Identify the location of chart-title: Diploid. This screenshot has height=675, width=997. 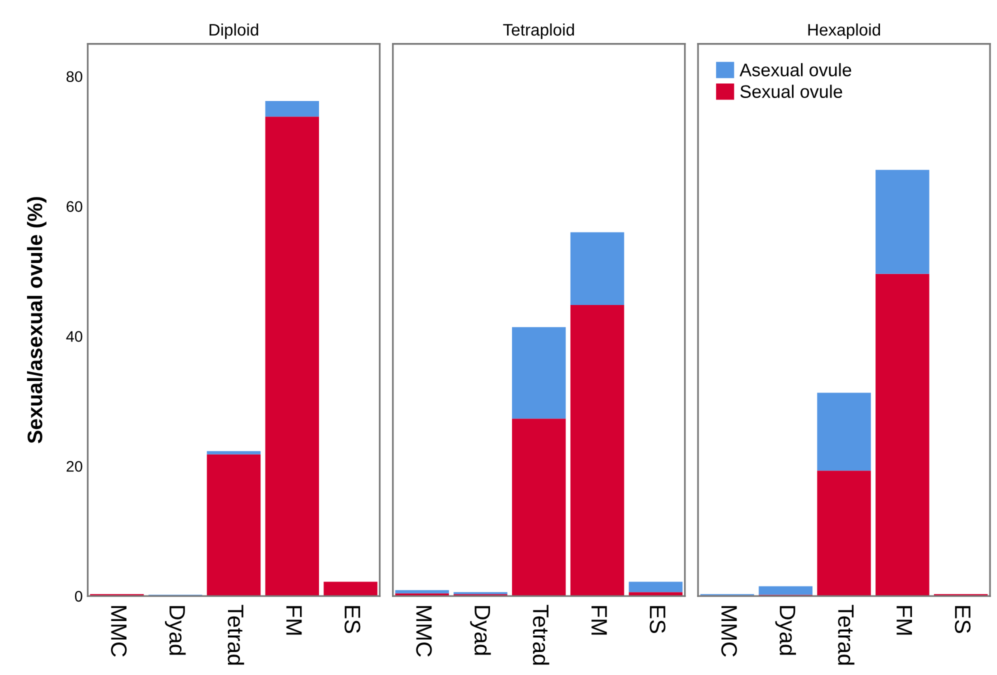
(234, 31).